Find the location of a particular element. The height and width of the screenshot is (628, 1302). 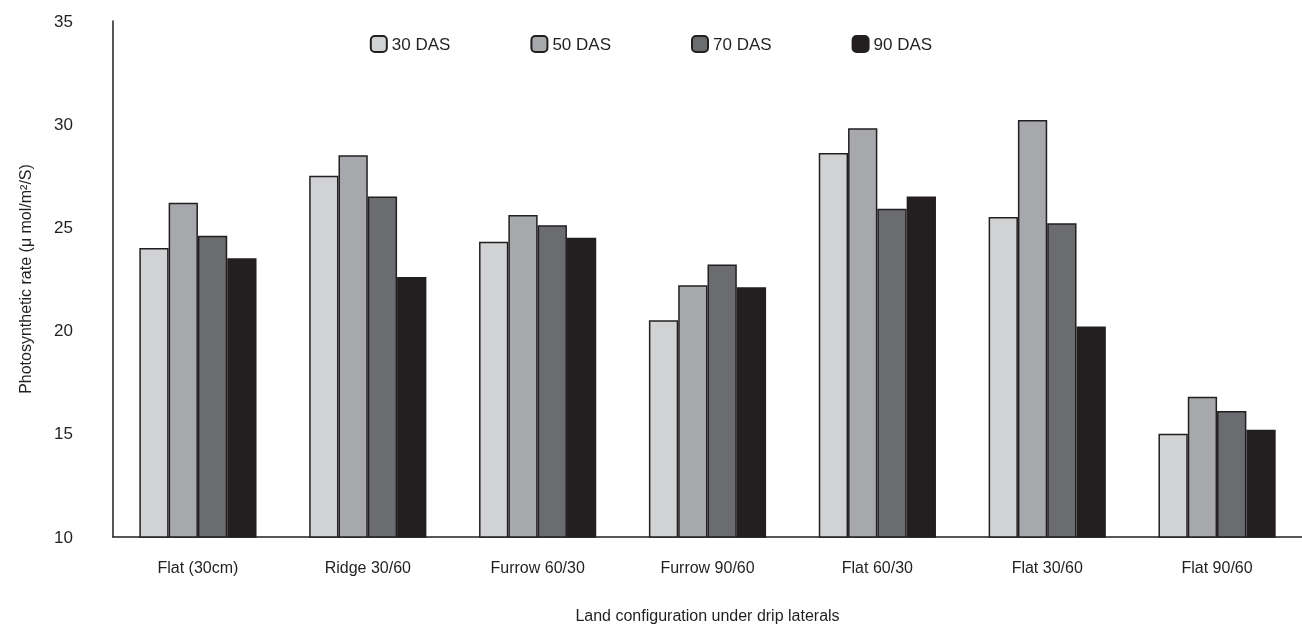

x-tick-label: Flat 30/60 is located at coordinates (1047, 567).